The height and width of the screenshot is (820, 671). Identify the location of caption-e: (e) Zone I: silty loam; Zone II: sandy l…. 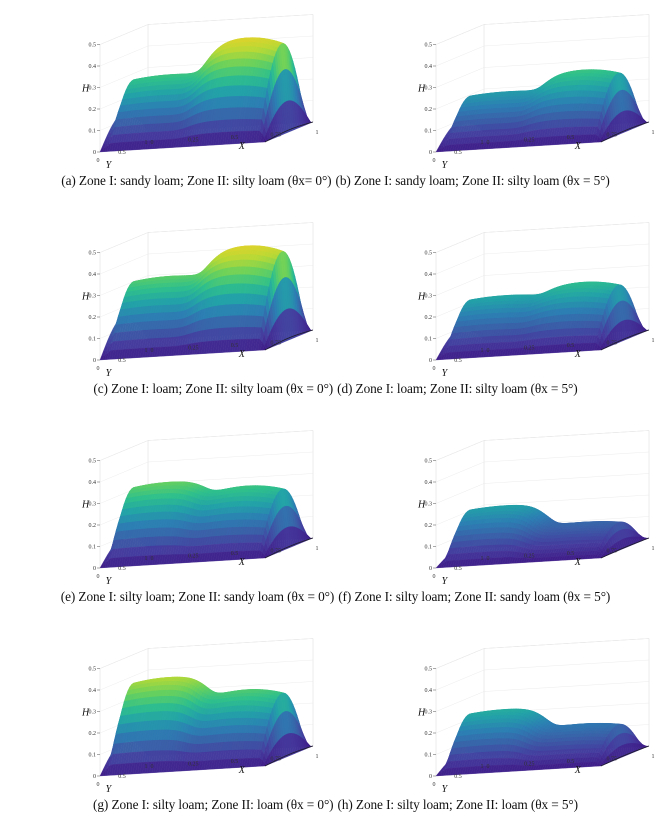
(197, 596).